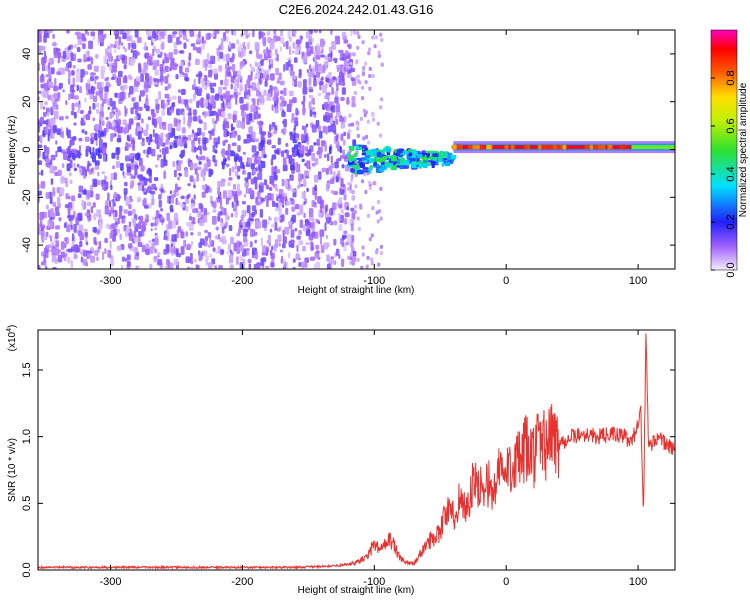 The width and height of the screenshot is (750, 600). I want to click on chart-title: C2E6.2024.242.01.43.G16, so click(356, 9).